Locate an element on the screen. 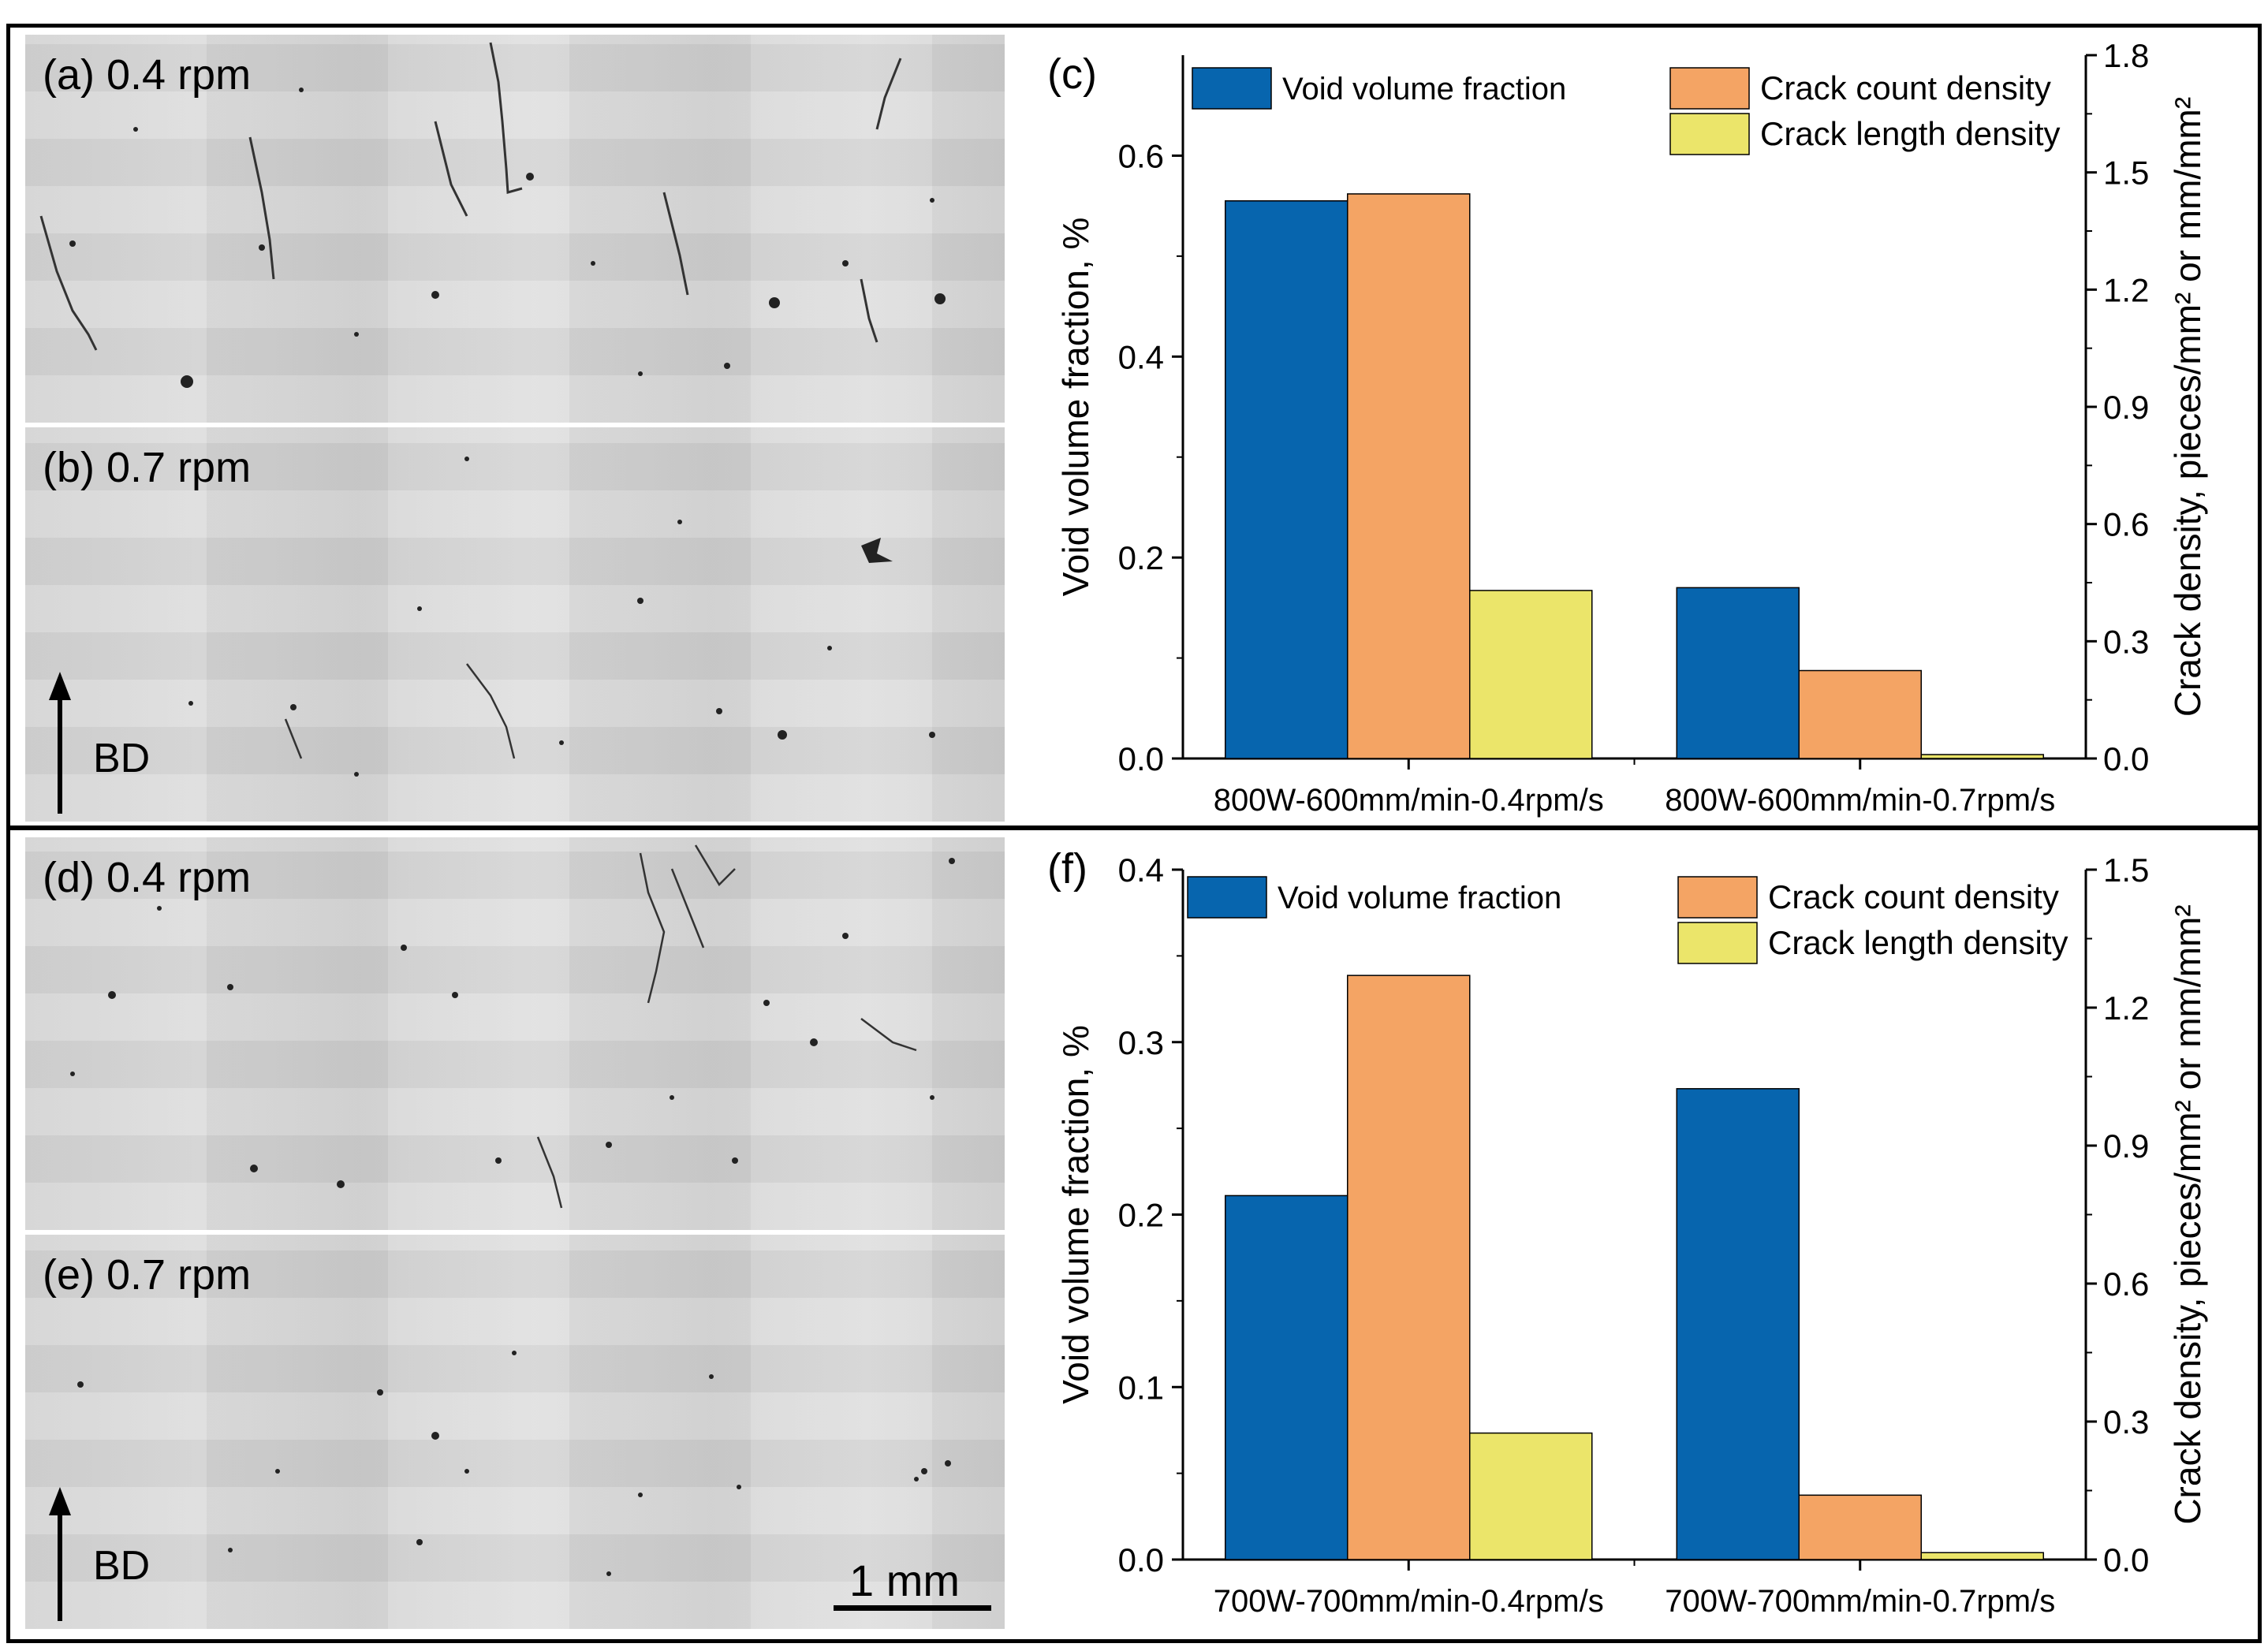 Image resolution: width=2268 pixels, height=1651 pixels. y-tick-label: 0.3 is located at coordinates (1141, 1043).